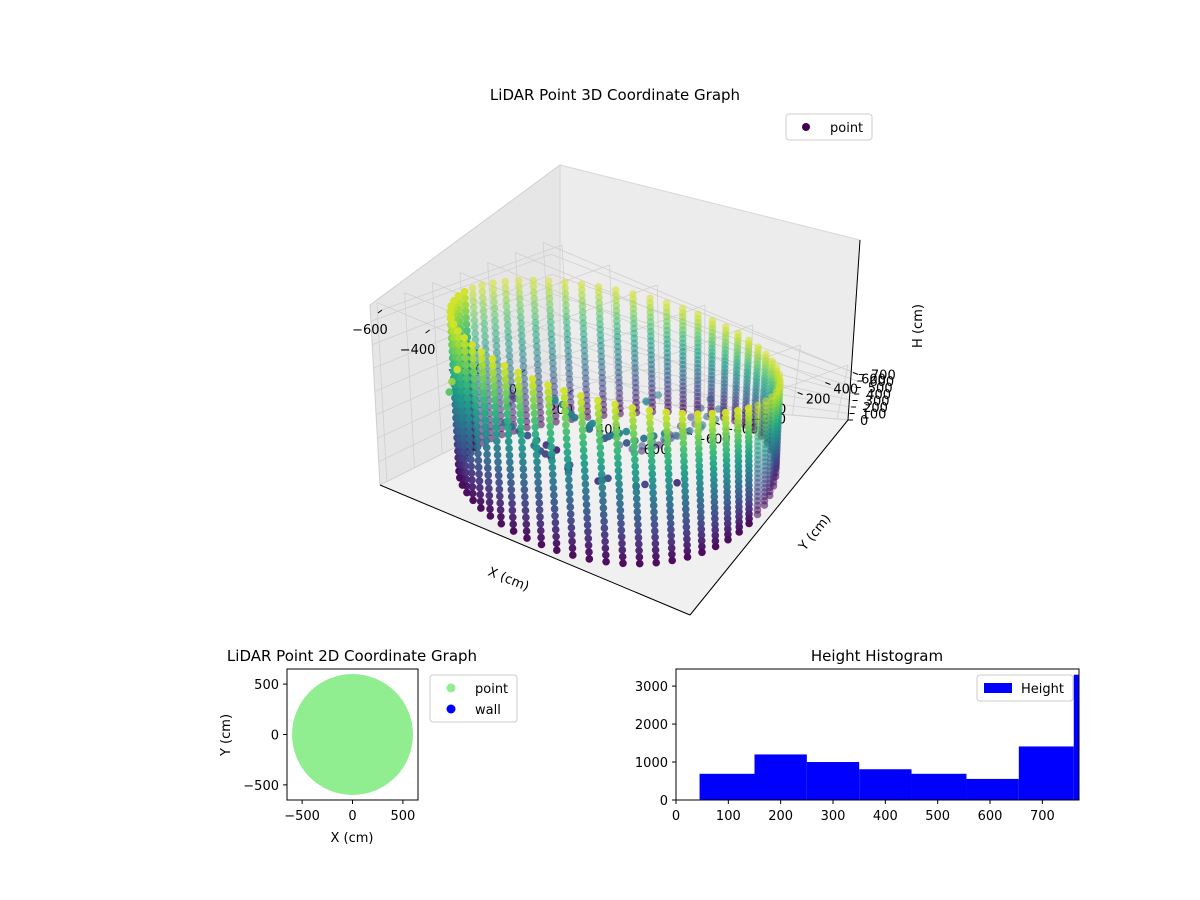 The width and height of the screenshot is (1200, 900). I want to click on x-axis-line, so click(535, 550).